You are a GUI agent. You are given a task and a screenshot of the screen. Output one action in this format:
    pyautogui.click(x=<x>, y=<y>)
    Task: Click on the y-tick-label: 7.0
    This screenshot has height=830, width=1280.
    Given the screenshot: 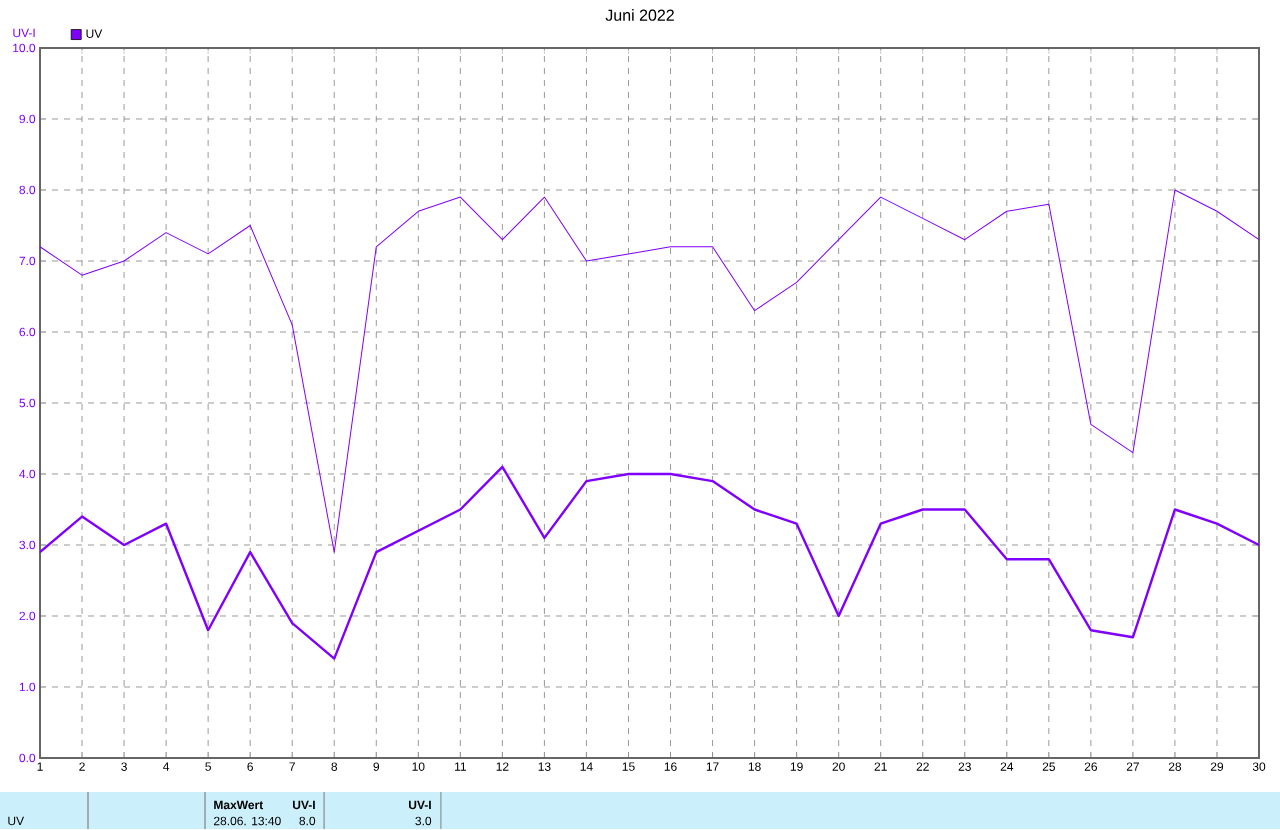 What is the action you would take?
    pyautogui.click(x=27, y=261)
    